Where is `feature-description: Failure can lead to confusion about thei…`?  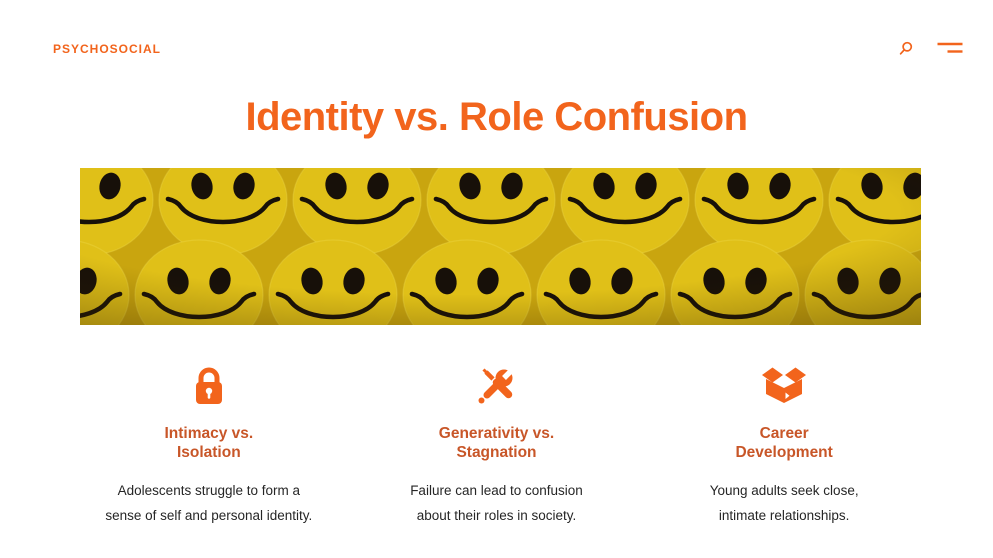
feature-description: Failure can lead to confusion about thei… is located at coordinates (496, 502).